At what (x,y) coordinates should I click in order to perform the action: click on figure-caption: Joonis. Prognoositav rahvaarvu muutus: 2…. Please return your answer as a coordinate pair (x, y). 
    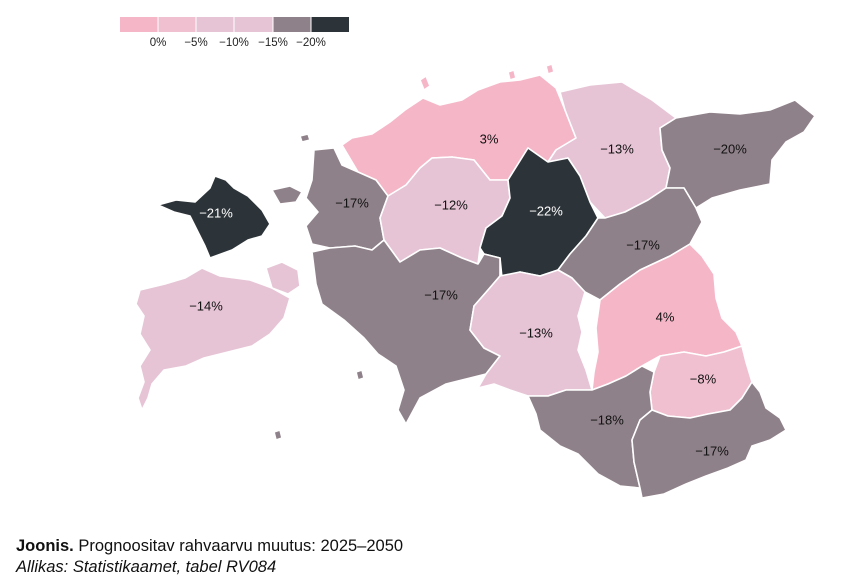
    Looking at the image, I should click on (209, 546).